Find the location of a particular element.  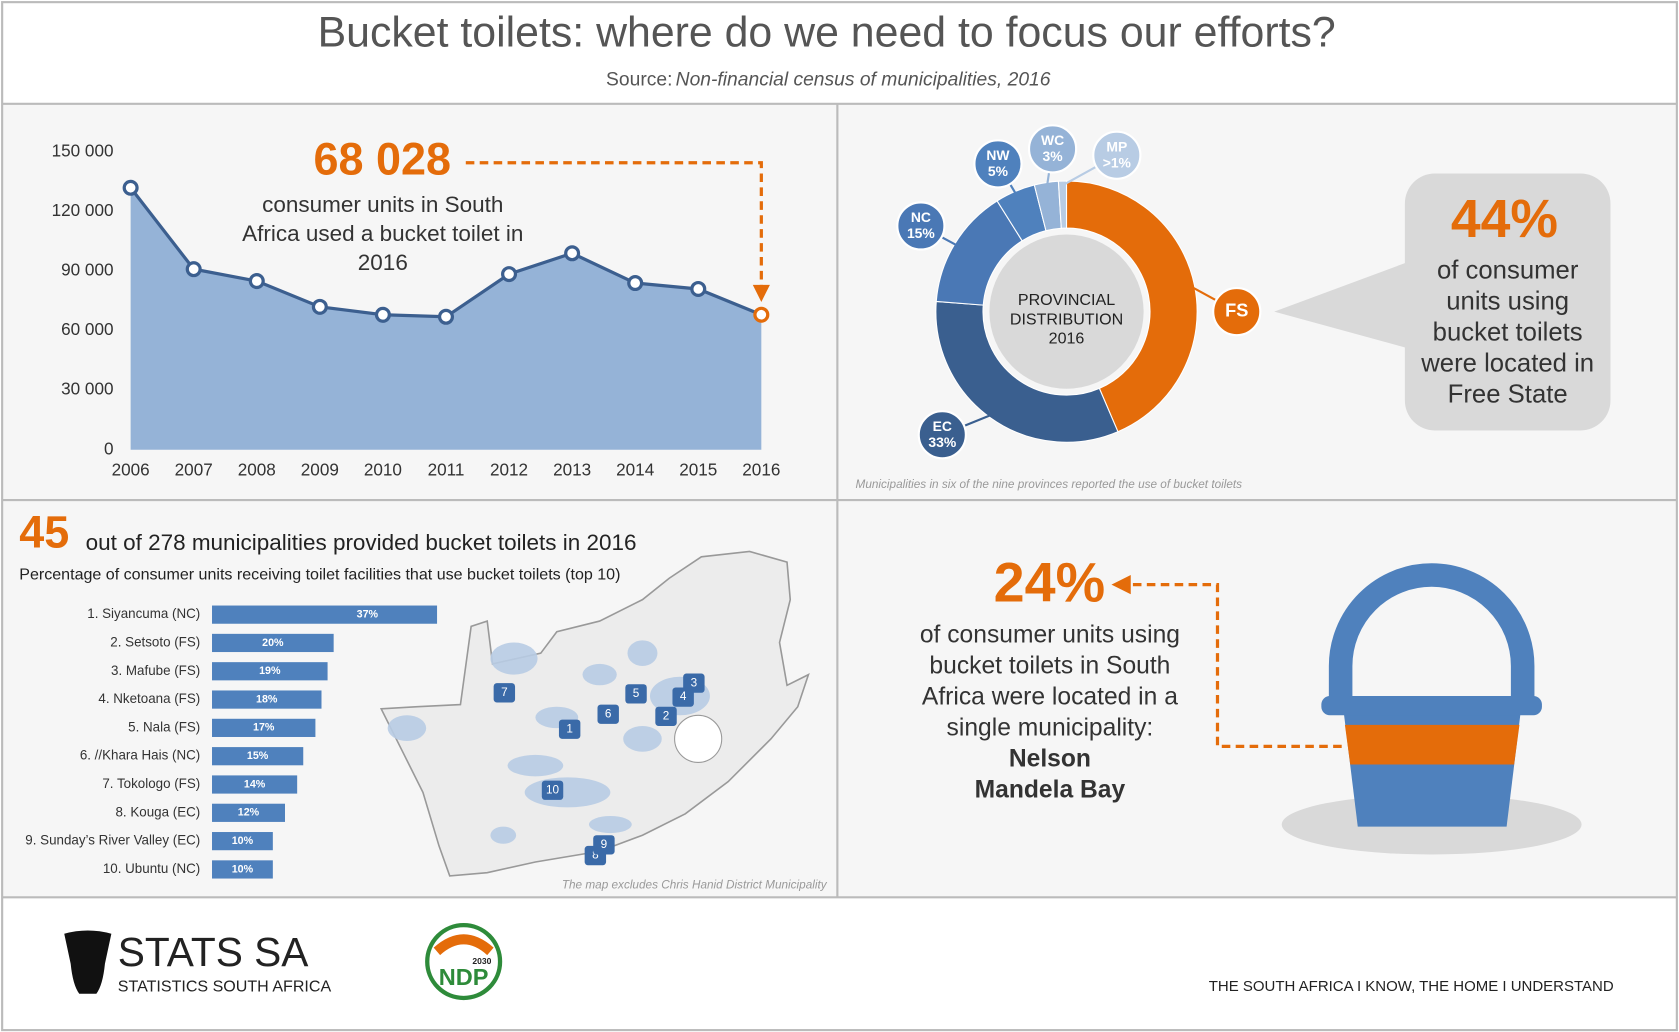

arrow-line is located at coordinates (1235, 665).